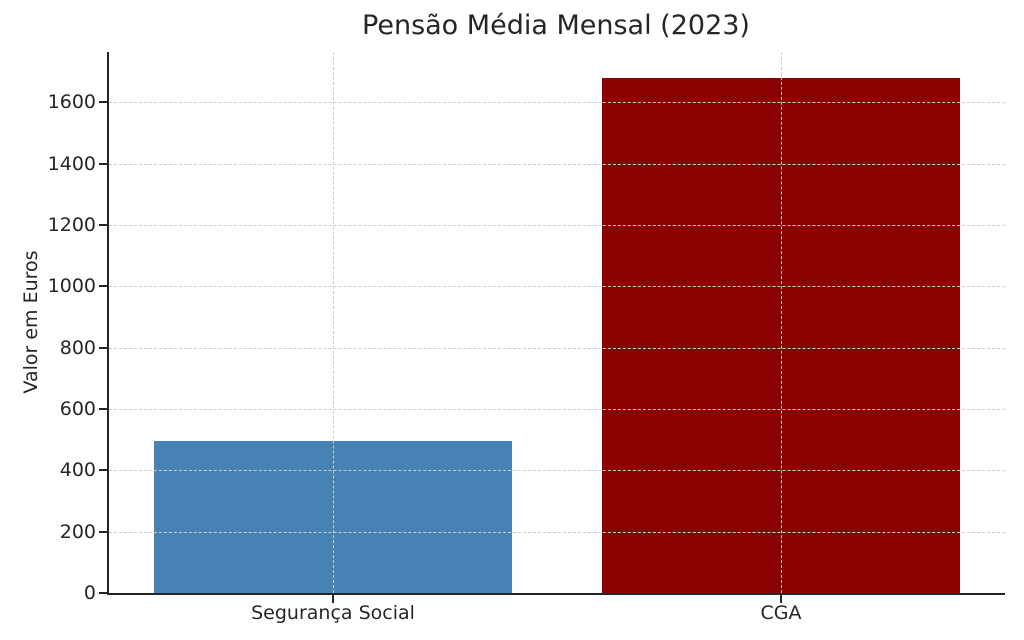 This screenshot has width=1024, height=640. What do you see at coordinates (556, 25) in the screenshot?
I see `chart-title: Pensão Média Mensal (2023)` at bounding box center [556, 25].